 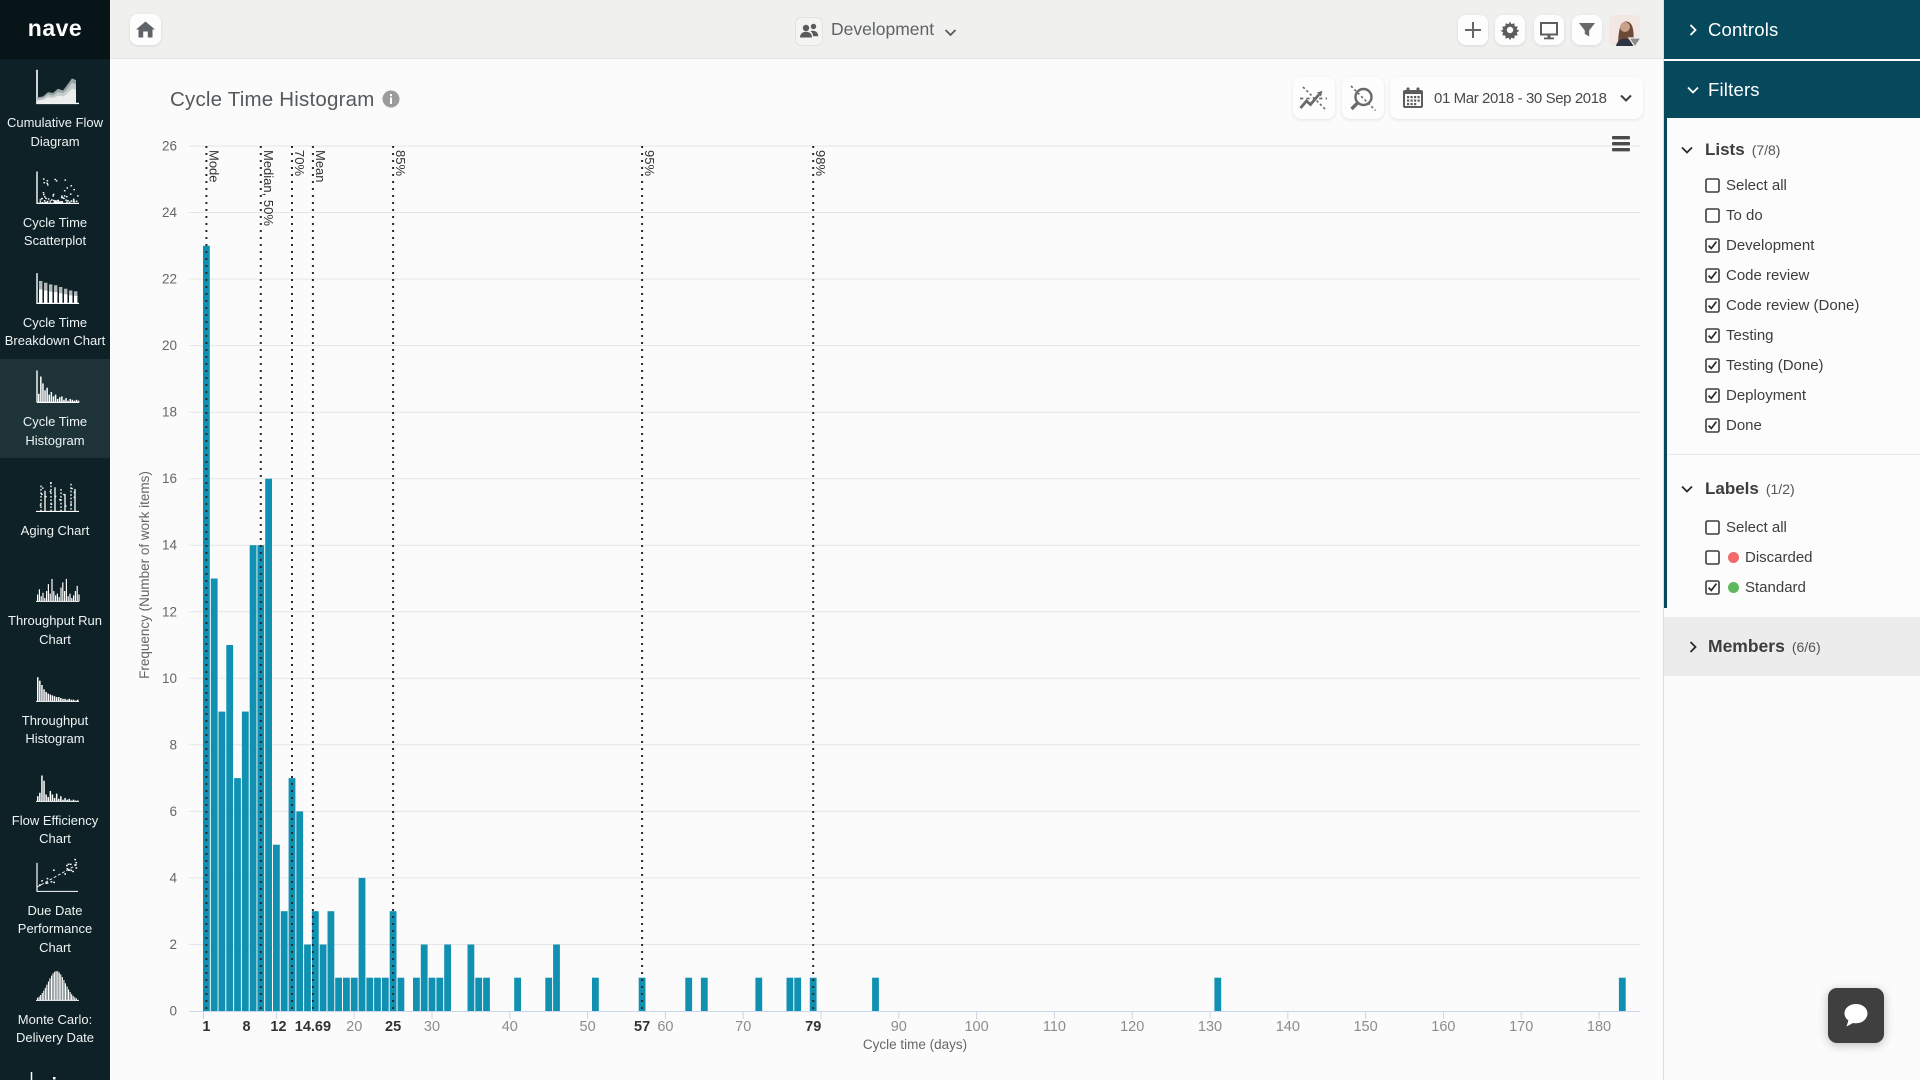 I want to click on svg-text: 70, so click(x=743, y=1027).